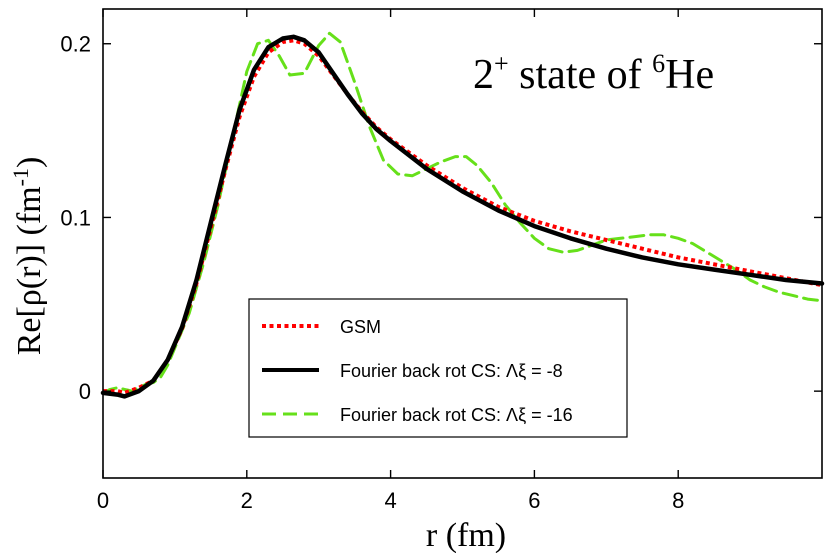 The width and height of the screenshot is (830, 553). I want to click on x-axis-label: r (fm), so click(466, 535).